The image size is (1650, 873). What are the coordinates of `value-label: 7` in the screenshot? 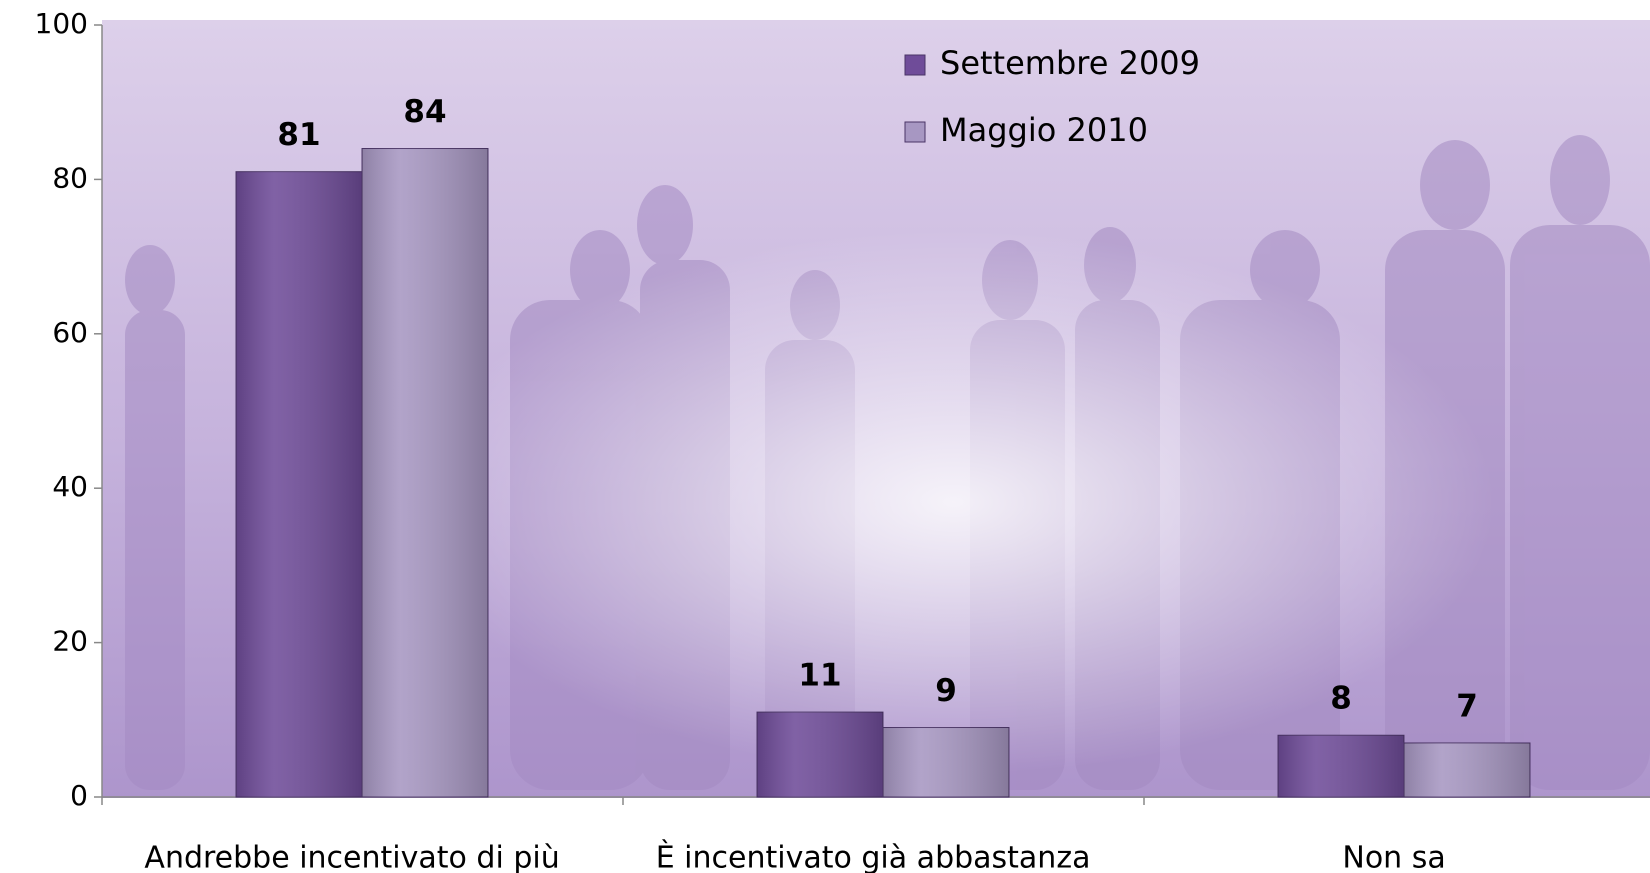 It's located at (1467, 706).